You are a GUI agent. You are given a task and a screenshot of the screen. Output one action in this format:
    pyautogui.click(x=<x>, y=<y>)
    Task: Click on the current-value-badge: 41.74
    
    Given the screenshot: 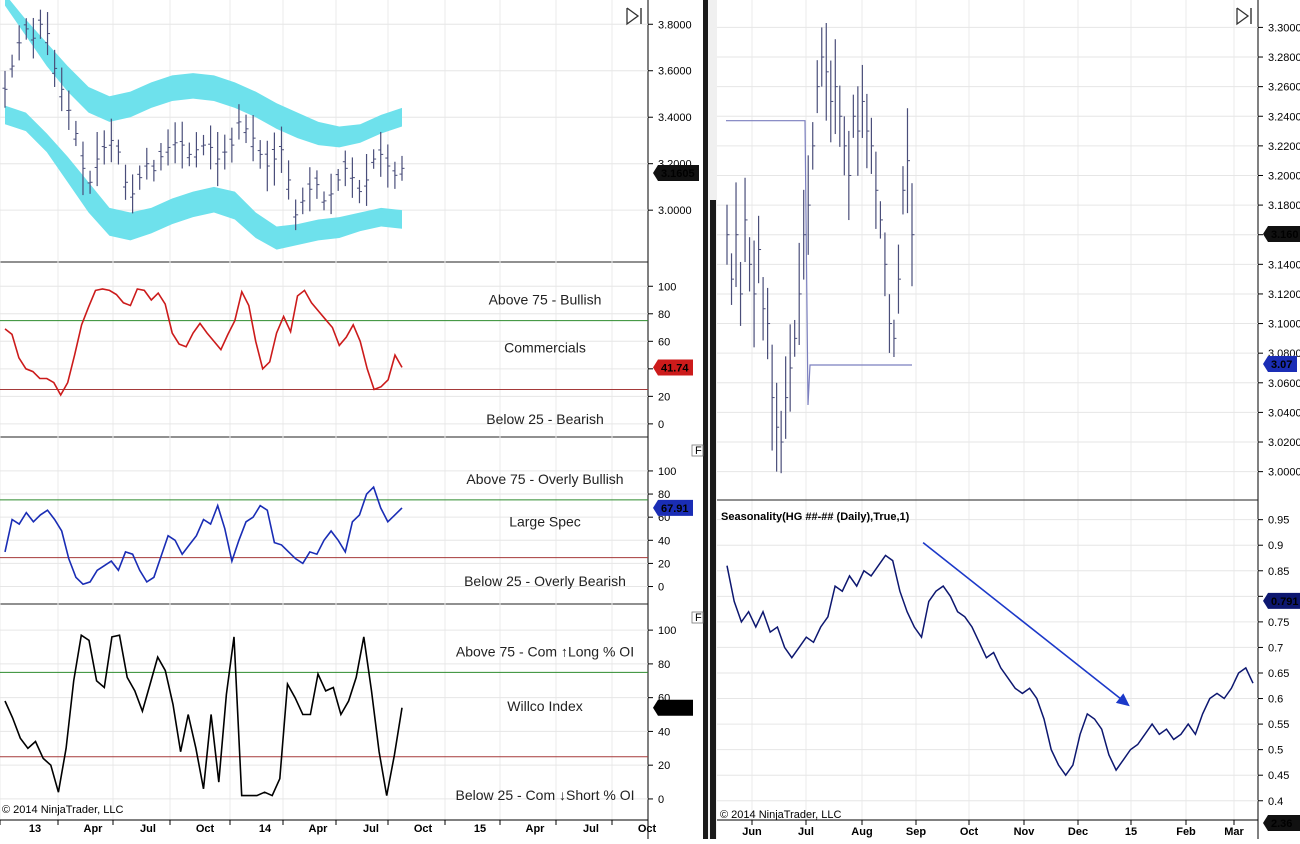 What is the action you would take?
    pyautogui.click(x=673, y=367)
    